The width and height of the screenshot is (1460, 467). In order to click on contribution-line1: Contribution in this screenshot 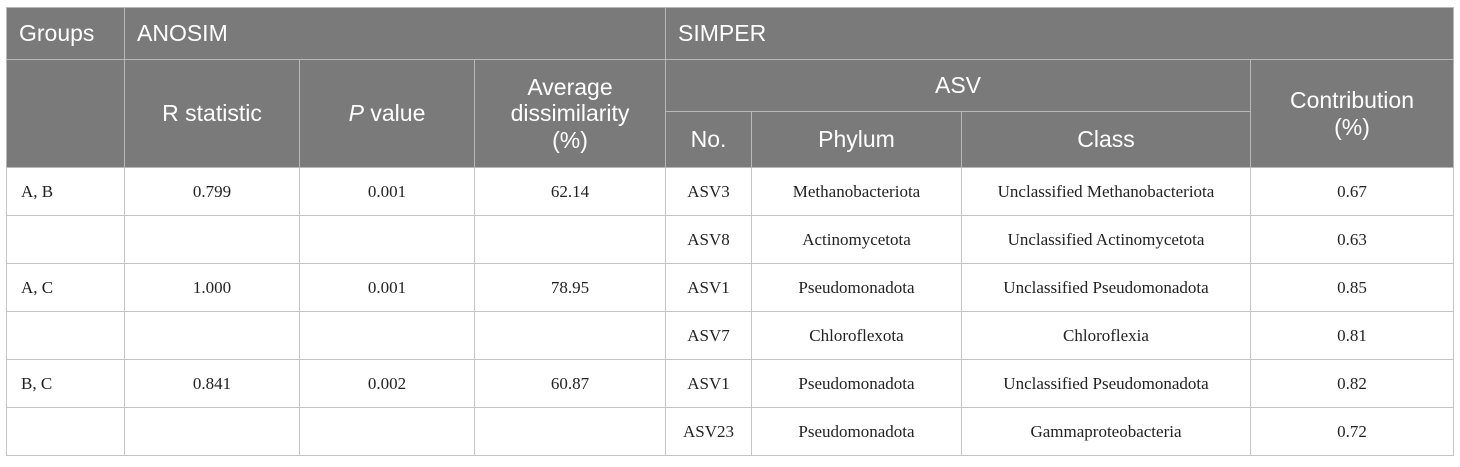, I will do `click(1352, 100)`.